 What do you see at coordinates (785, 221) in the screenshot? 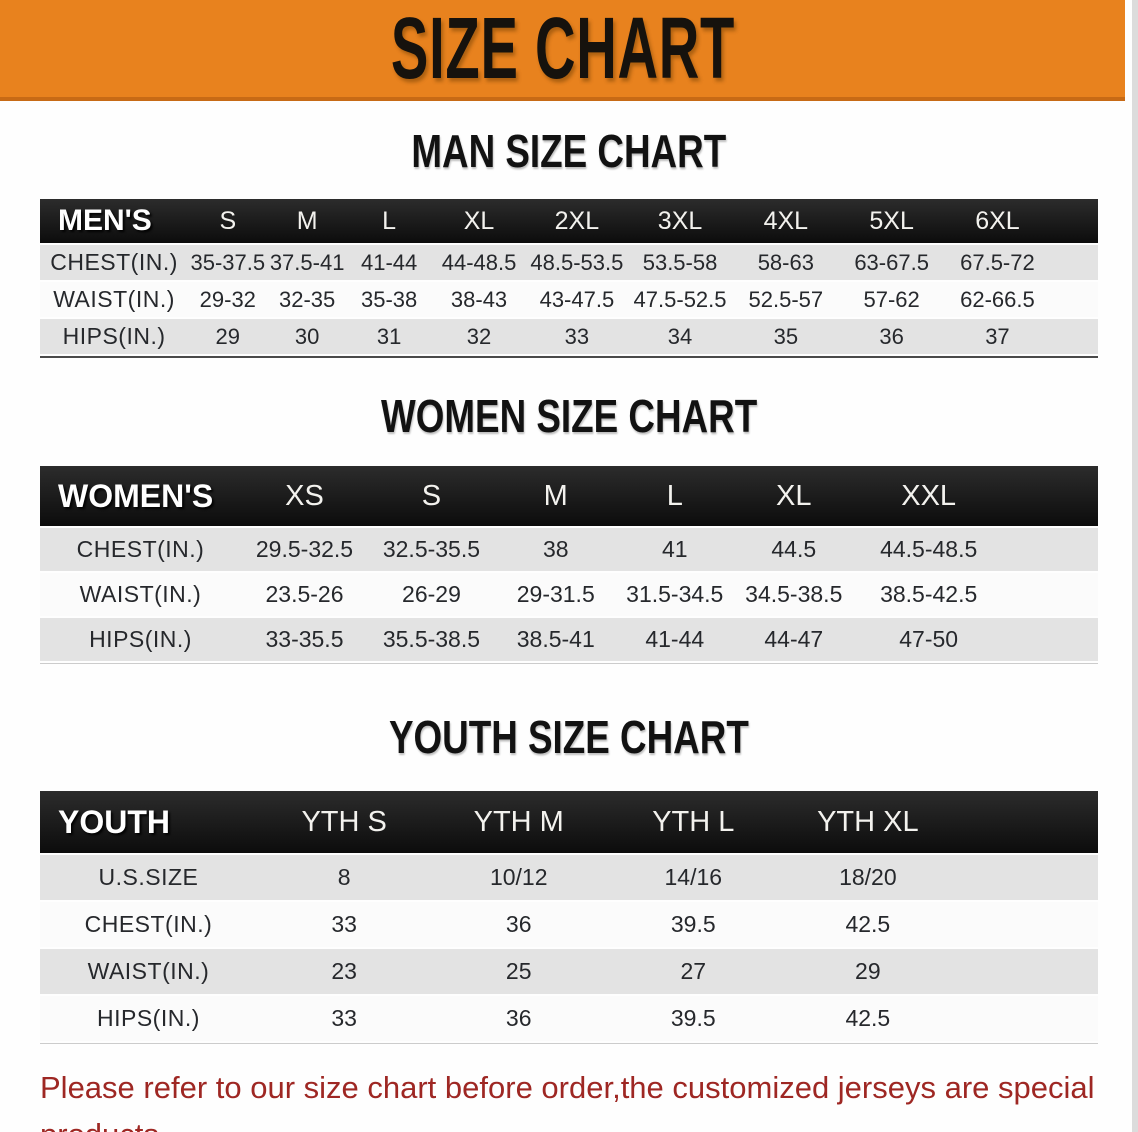
I see `size-column-header: 4XL` at bounding box center [785, 221].